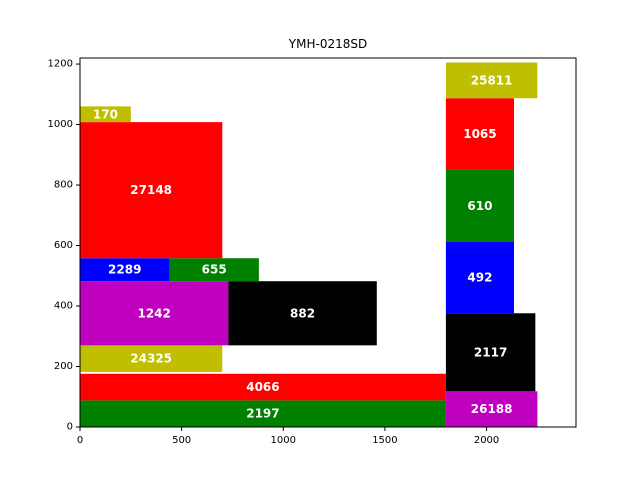  Describe the element at coordinates (63, 185) in the screenshot. I see `y-tick-label: 800` at that location.